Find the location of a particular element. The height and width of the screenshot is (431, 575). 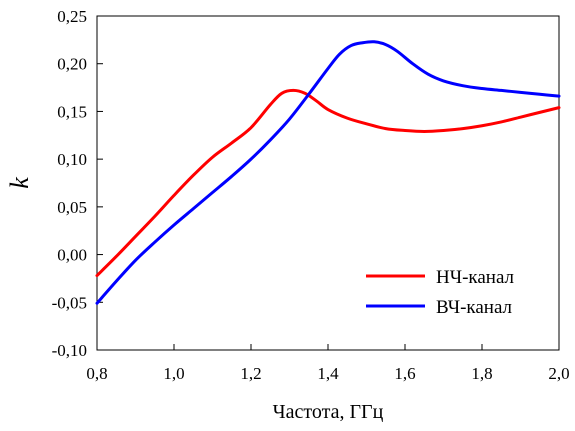

x-tick-label: 0,8 is located at coordinates (96, 373).